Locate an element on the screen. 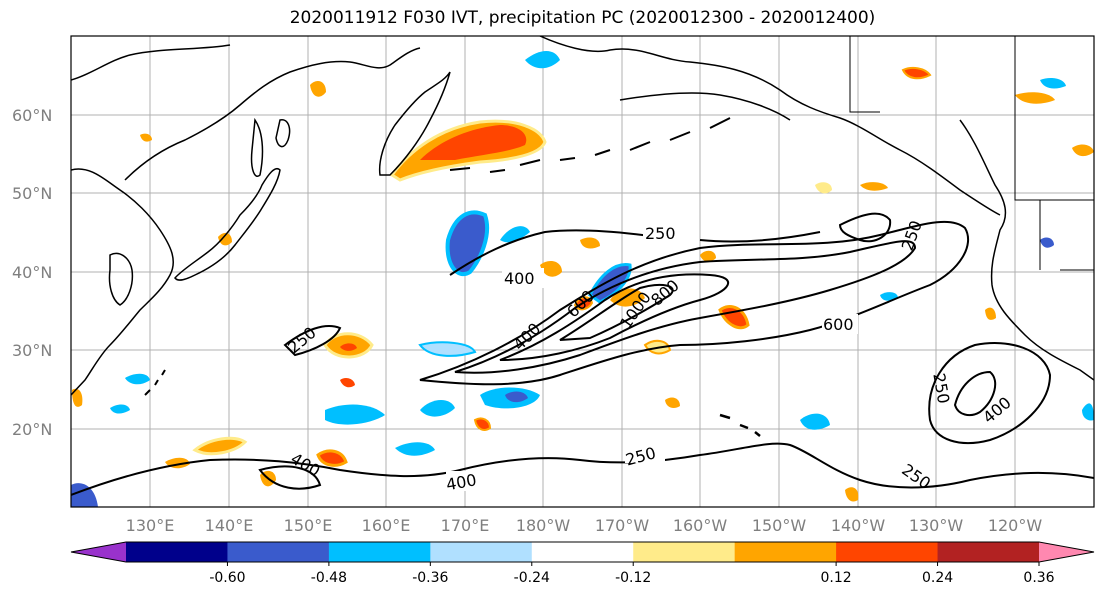 This screenshot has height=601, width=1105. colorbar-tick-label: -0.24 is located at coordinates (532, 578).